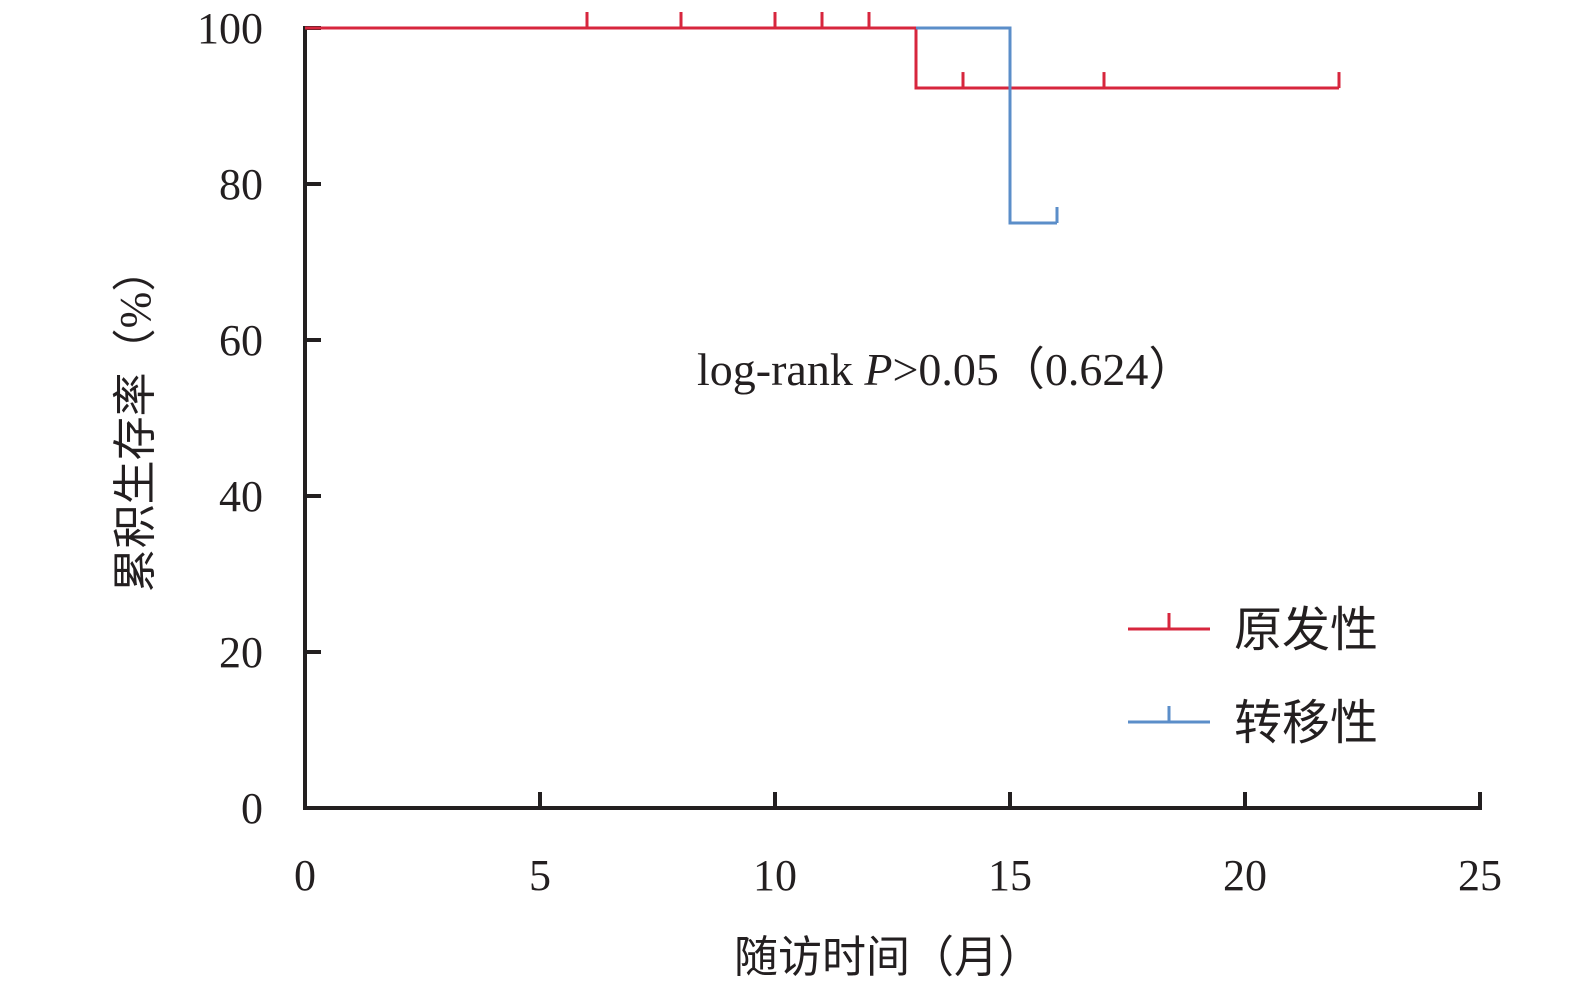 This screenshot has height=993, width=1575. I want to click on x-tick-label: 5, so click(540, 875).